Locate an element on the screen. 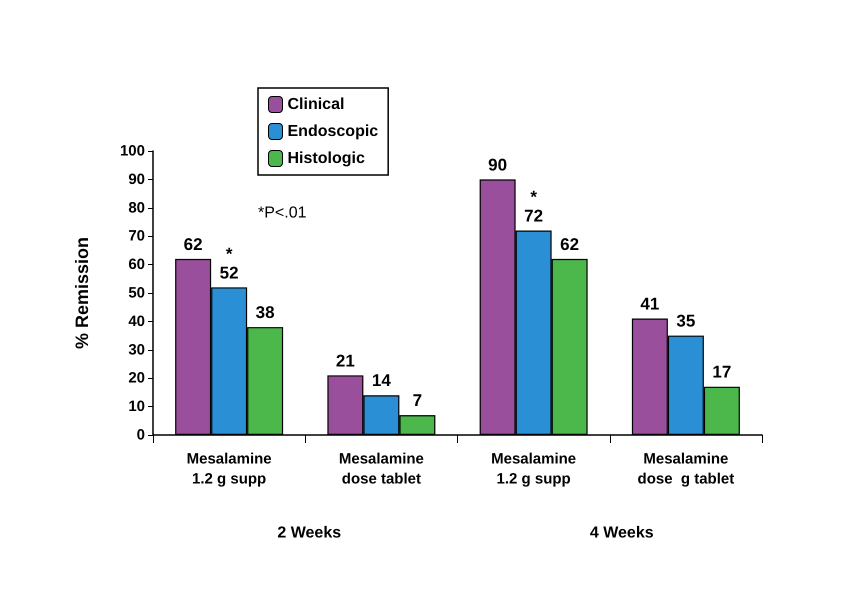  y-tick-label: 80 is located at coordinates (136, 207).